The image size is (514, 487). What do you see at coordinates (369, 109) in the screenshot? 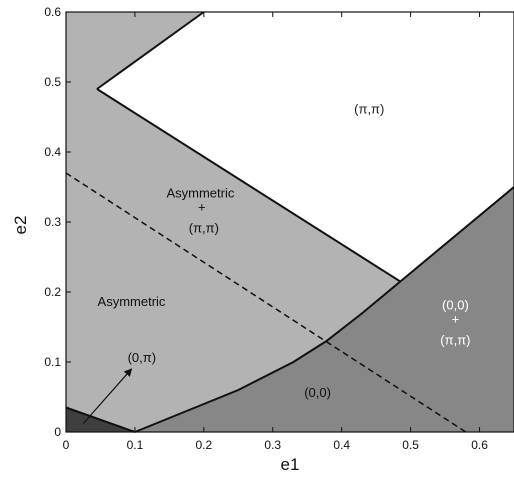
I see `label-pi-pi: (π,π)` at bounding box center [369, 109].